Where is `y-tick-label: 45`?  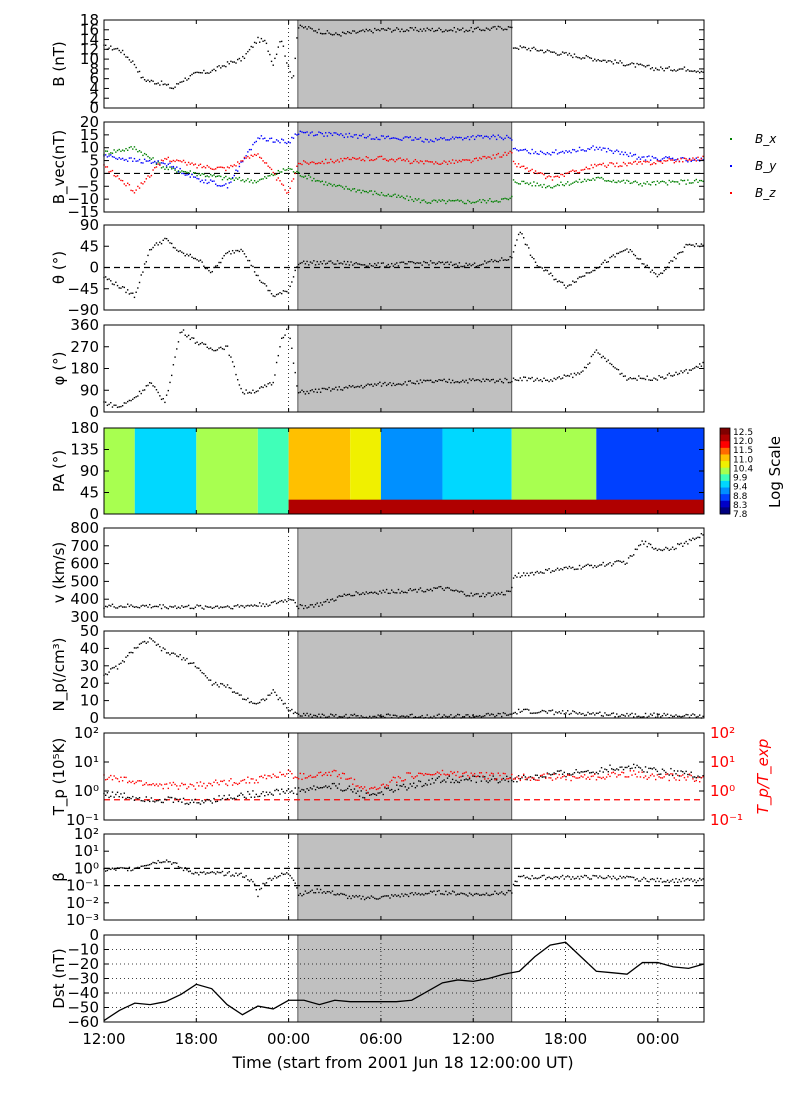 y-tick-label: 45 is located at coordinates (89, 246).